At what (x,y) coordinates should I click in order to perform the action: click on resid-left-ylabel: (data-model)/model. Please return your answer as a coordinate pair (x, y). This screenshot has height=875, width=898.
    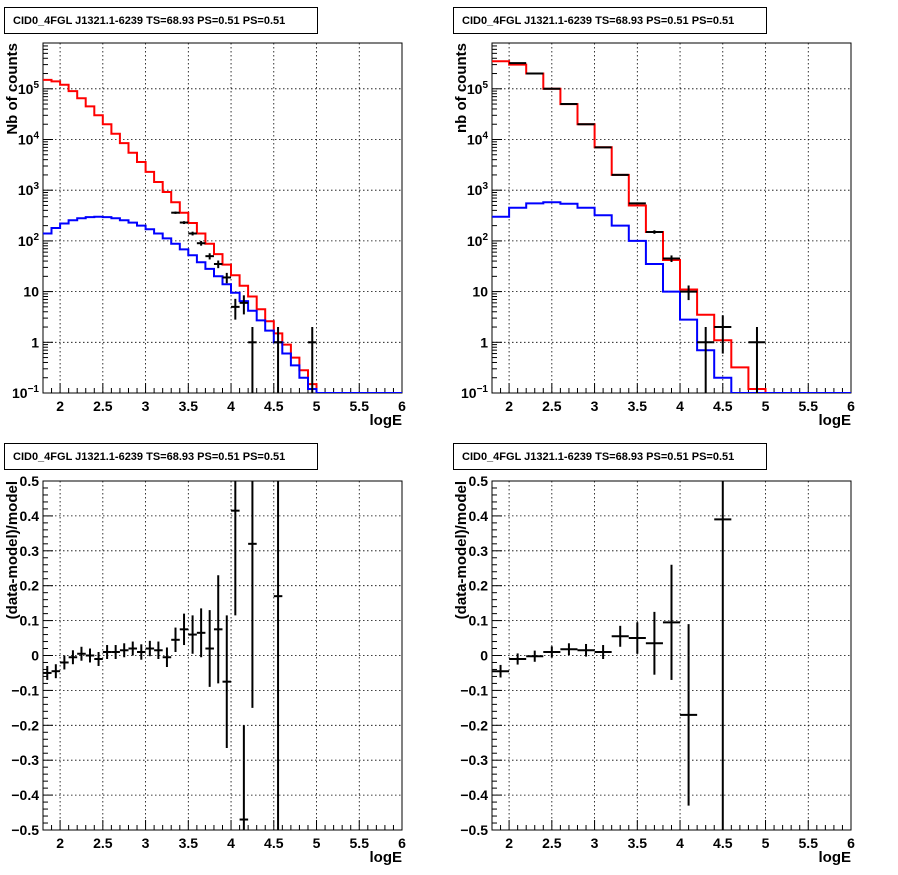
    Looking at the image, I should click on (12, 550).